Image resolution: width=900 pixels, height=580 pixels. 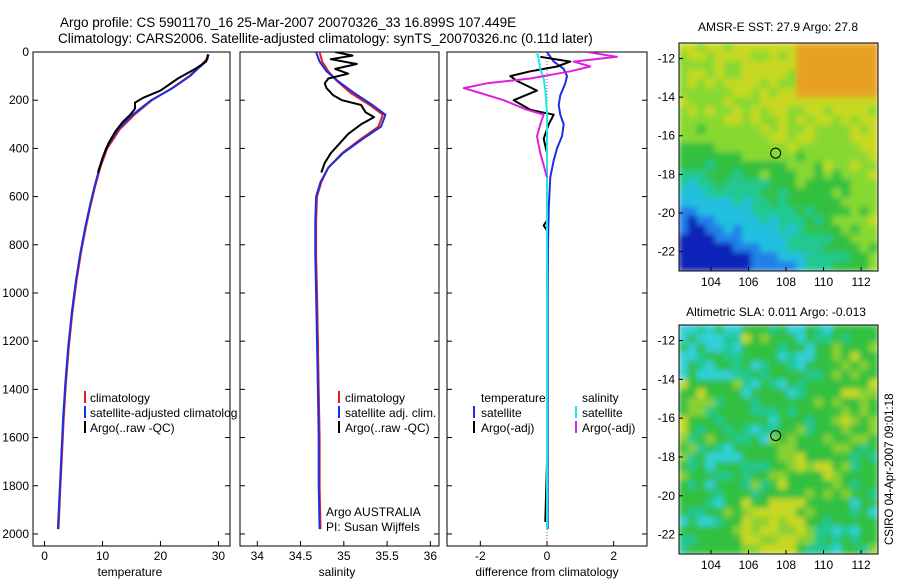 I want to click on y-tick-label: 600, so click(x=19, y=197).